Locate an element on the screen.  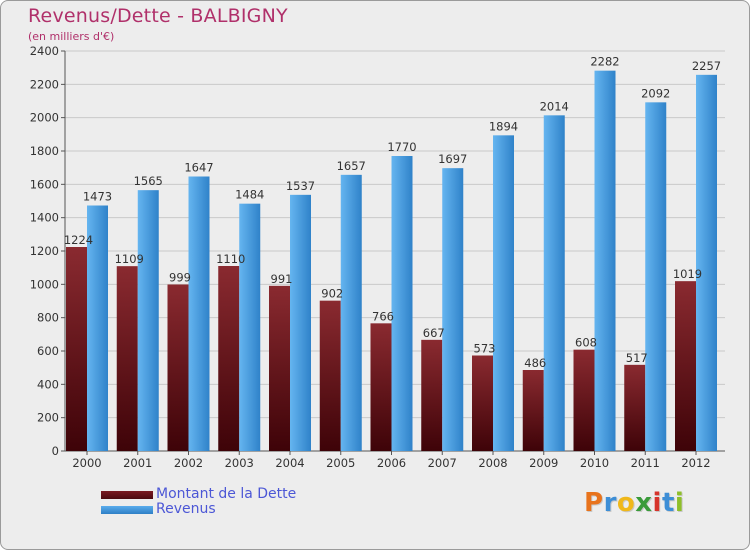
logo-letter: P is located at coordinates (594, 503).